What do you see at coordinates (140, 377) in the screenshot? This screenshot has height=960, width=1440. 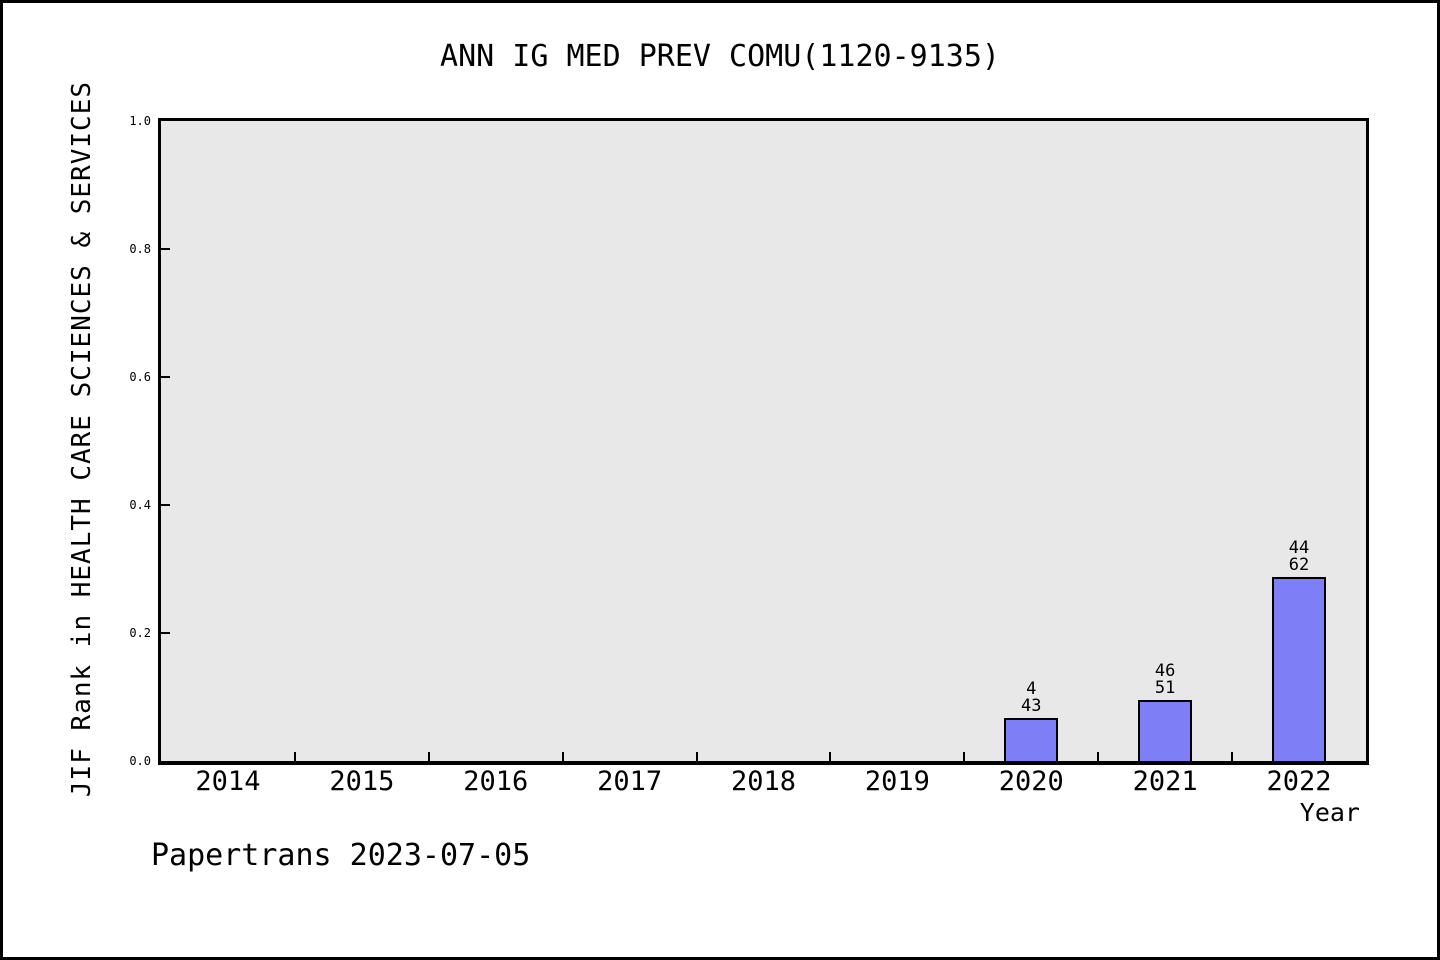 I see `y-tick-label-0.6: 0.6` at bounding box center [140, 377].